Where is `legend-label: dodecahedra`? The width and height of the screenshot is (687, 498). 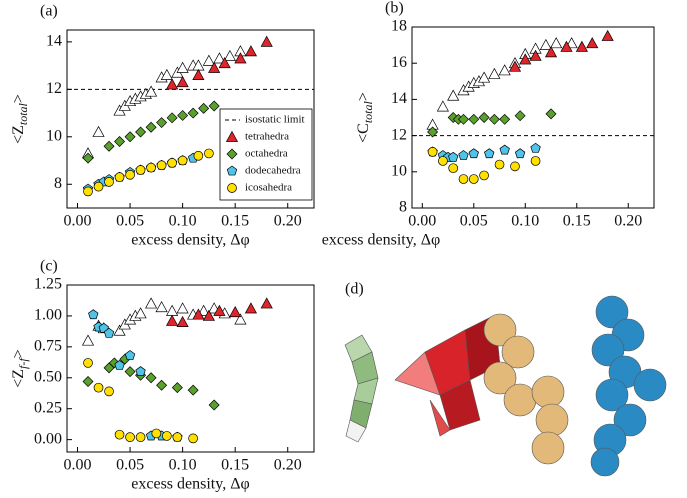 legend-label: dodecahedra is located at coordinates (273, 171).